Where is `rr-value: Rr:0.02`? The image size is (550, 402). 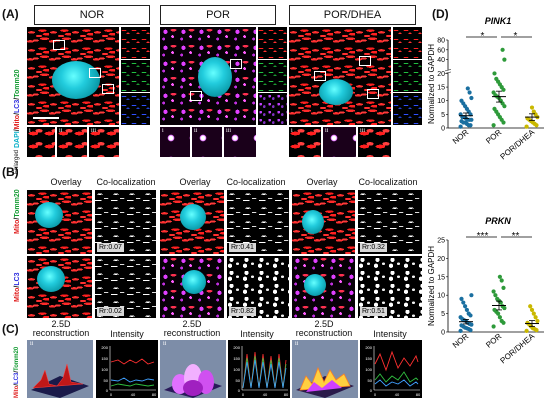 rr-value: Rr:0.02 is located at coordinates (110, 311).